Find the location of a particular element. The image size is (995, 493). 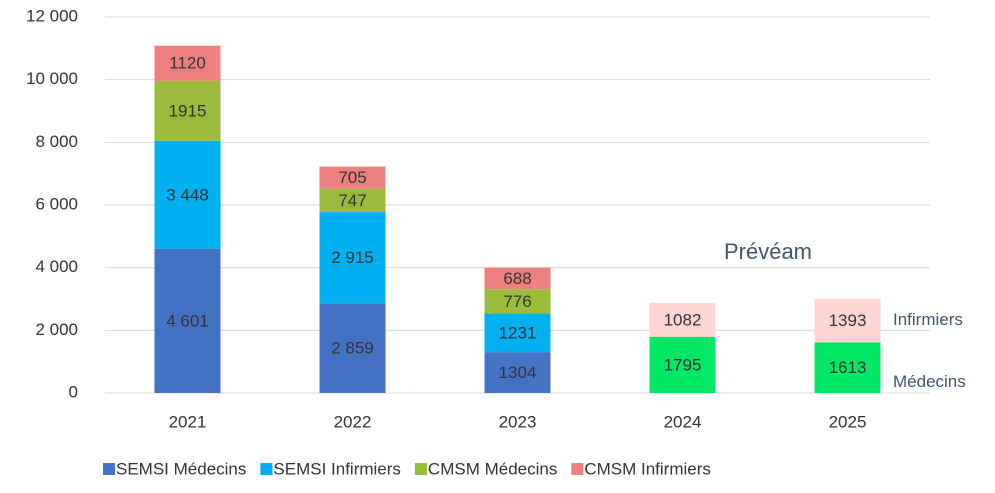

series-annotation: Infirmiers is located at coordinates (928, 319).